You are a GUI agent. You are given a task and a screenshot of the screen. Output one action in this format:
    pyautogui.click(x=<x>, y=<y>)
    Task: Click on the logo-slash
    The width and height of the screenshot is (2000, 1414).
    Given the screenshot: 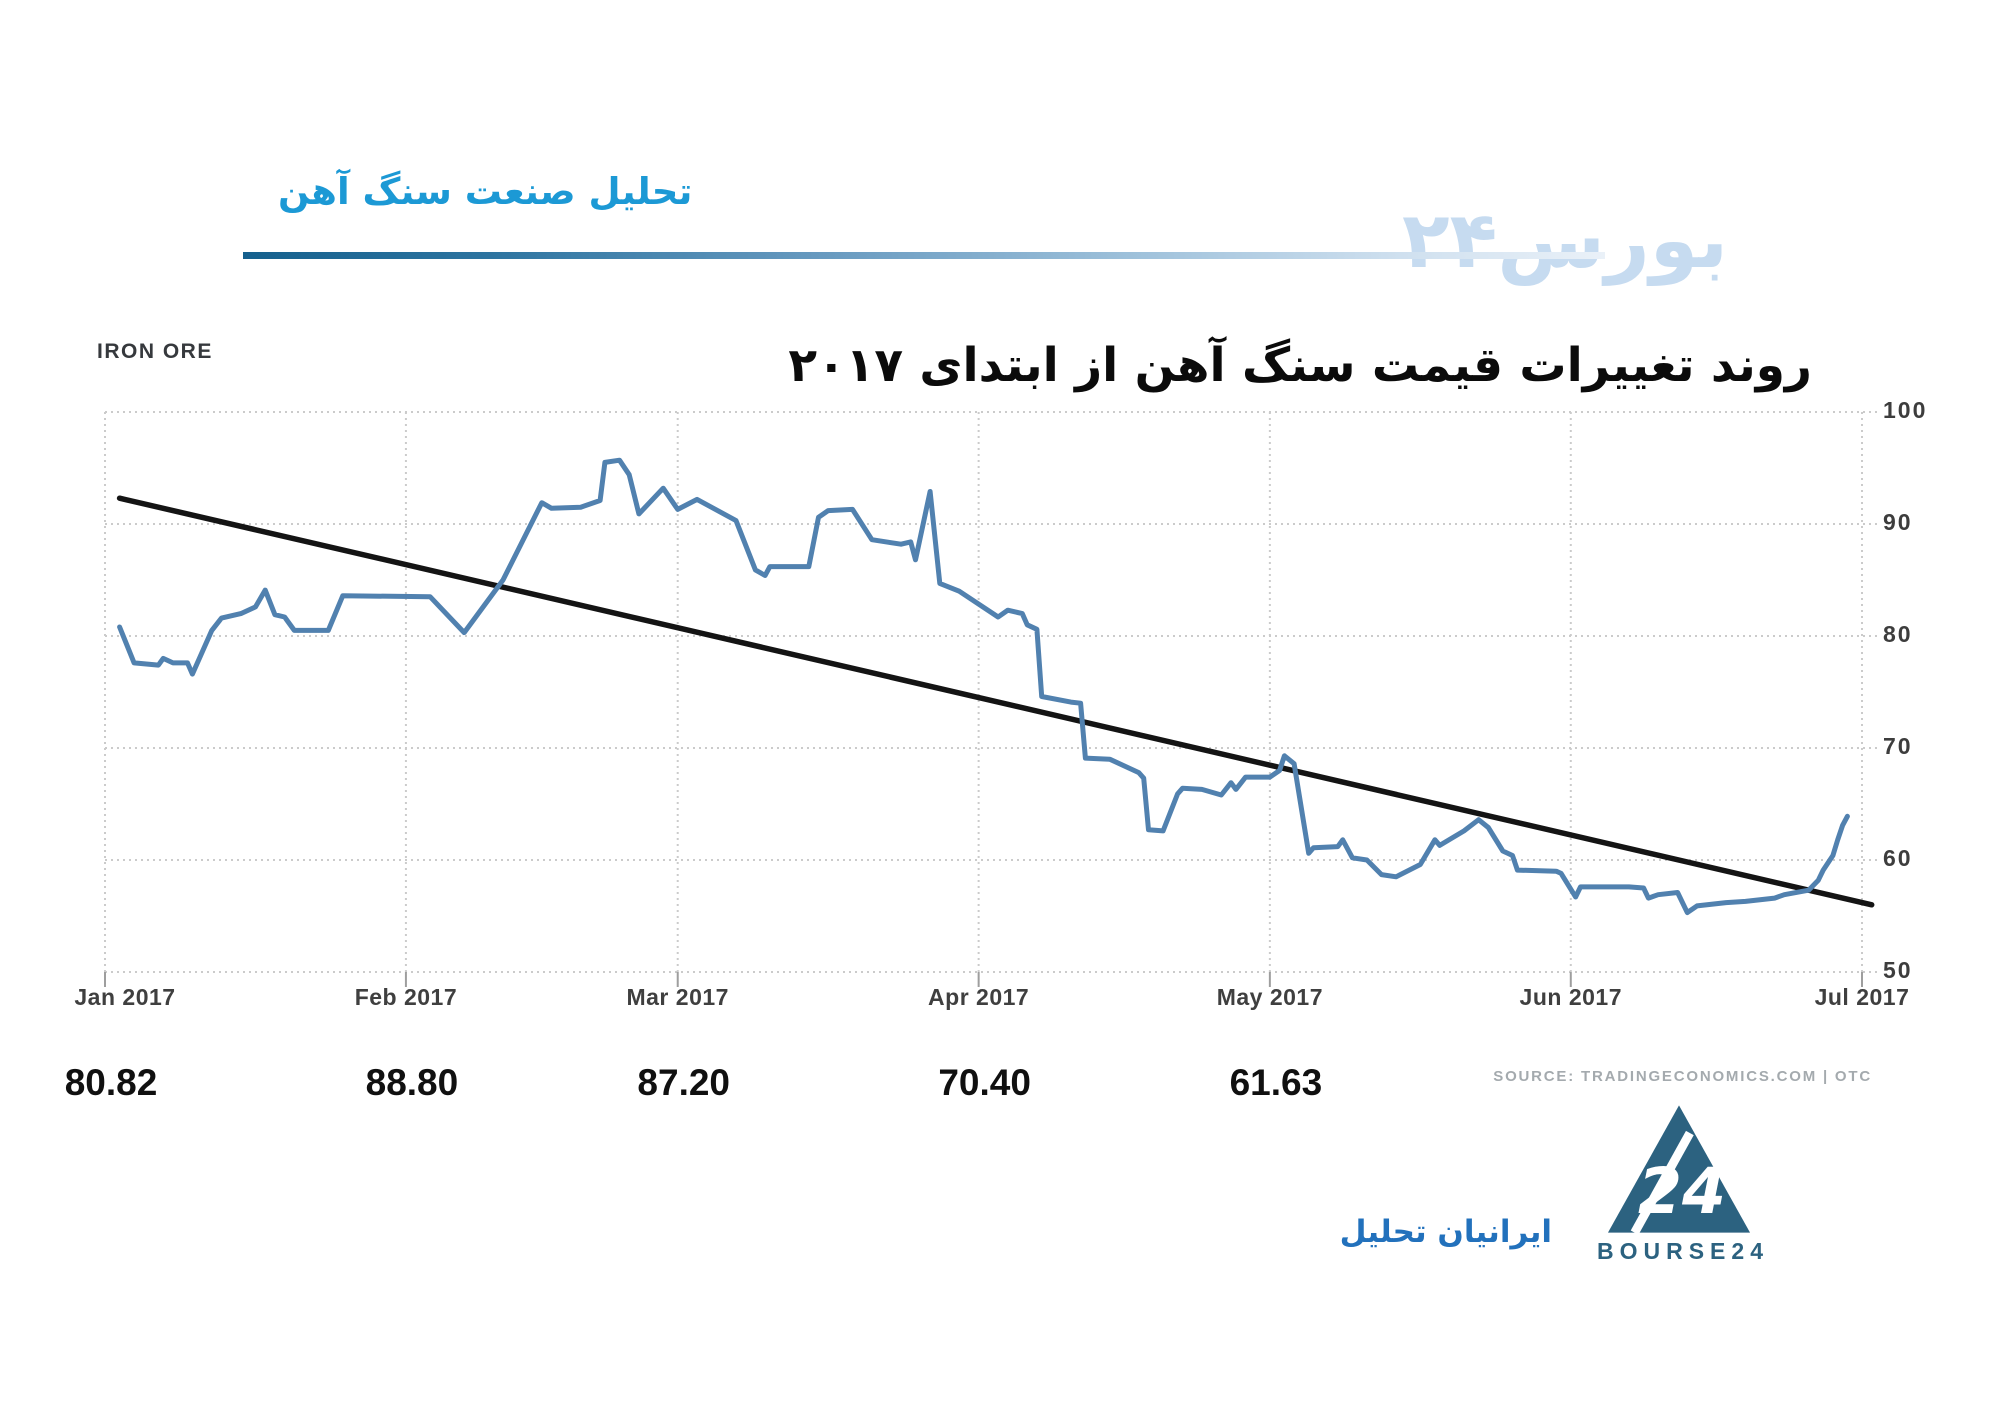 What is the action you would take?
    pyautogui.click(x=1662, y=1182)
    